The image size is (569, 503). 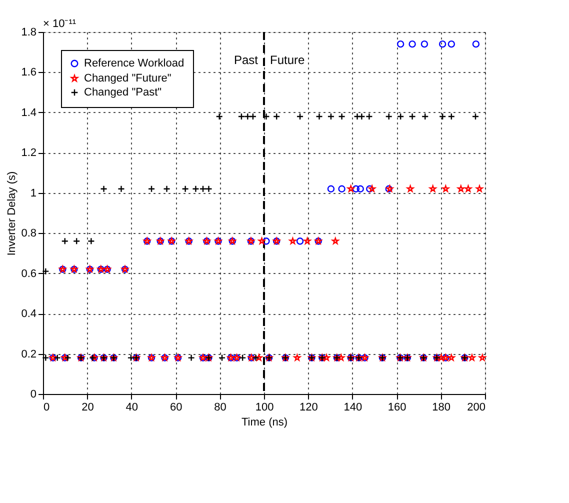 I want to click on x-tick-label: 20, so click(x=88, y=408).